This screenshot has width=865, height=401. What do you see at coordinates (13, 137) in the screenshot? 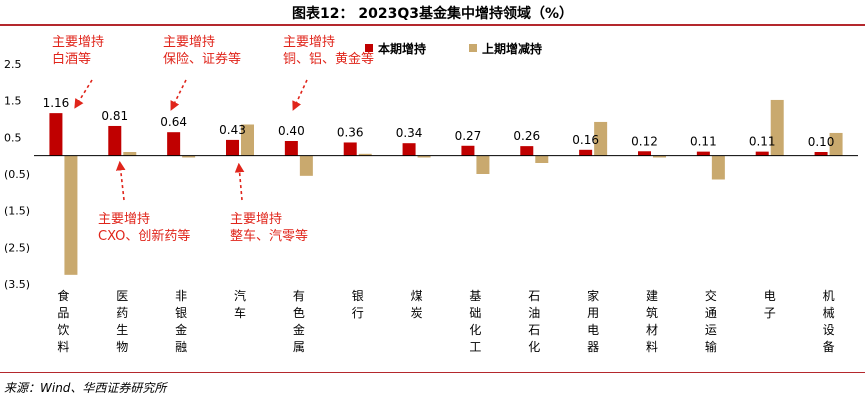
I see `y-tick-label: 0.5` at bounding box center [13, 137].